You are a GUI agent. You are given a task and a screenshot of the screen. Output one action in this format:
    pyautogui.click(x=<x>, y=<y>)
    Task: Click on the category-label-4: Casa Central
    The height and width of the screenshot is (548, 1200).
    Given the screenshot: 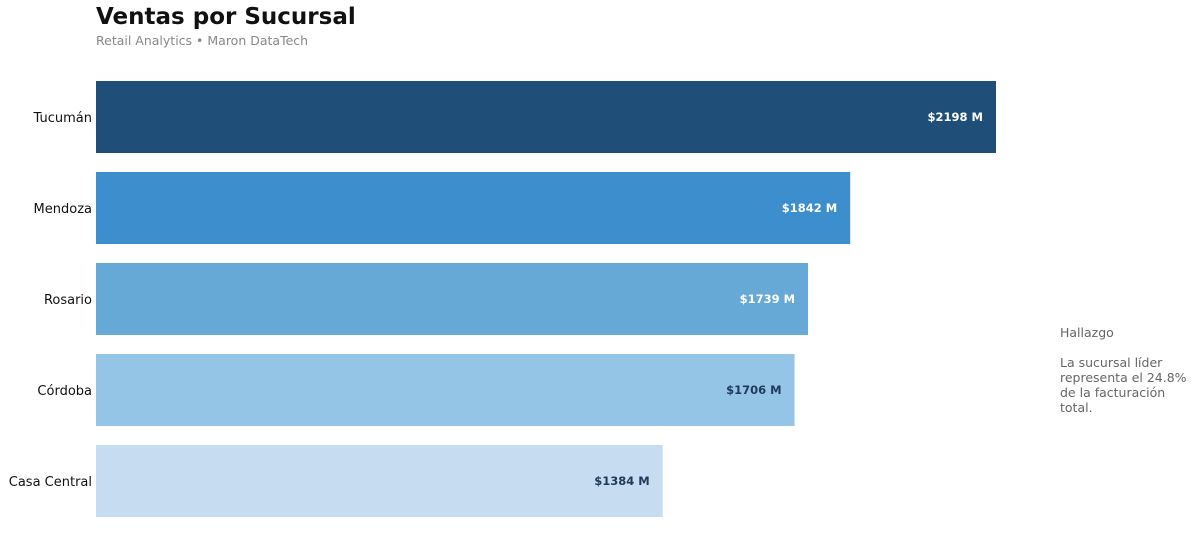 What is the action you would take?
    pyautogui.click(x=50, y=482)
    